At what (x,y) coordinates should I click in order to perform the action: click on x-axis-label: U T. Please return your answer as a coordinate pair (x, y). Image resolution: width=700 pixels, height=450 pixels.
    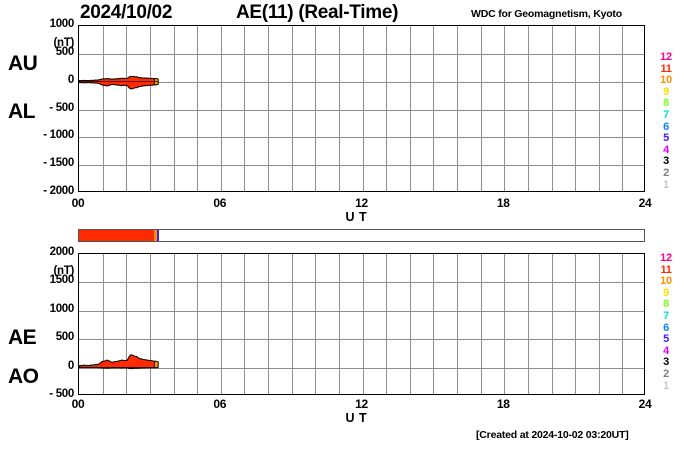
    Looking at the image, I should click on (356, 217).